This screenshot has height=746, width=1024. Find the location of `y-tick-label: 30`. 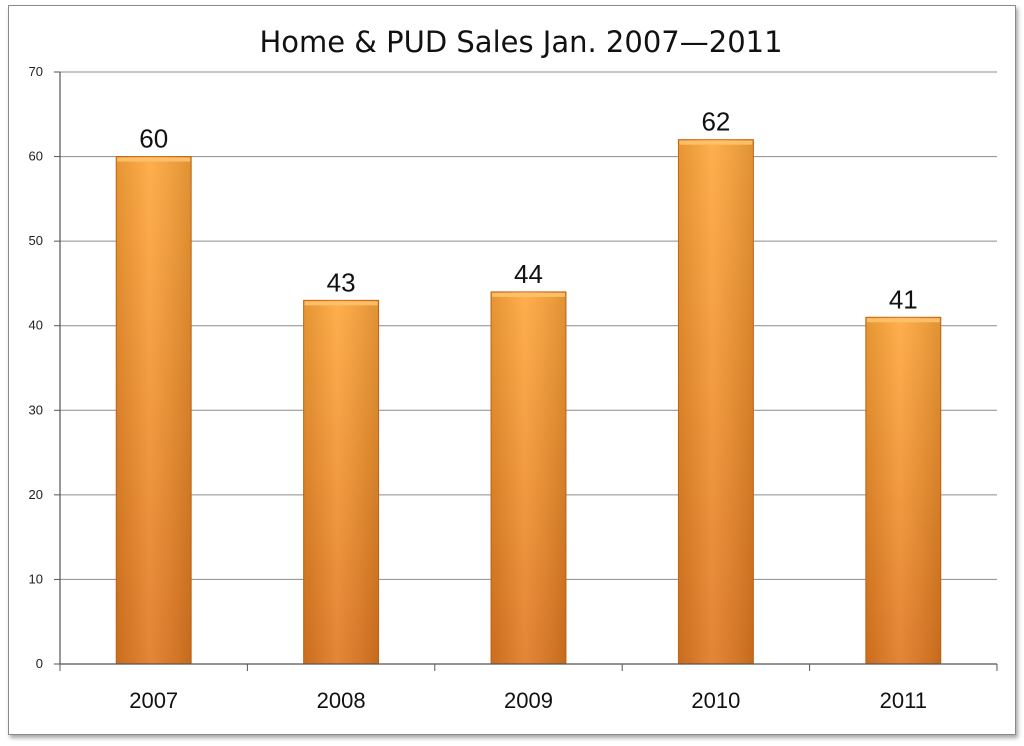

y-tick-label: 30 is located at coordinates (36, 409).